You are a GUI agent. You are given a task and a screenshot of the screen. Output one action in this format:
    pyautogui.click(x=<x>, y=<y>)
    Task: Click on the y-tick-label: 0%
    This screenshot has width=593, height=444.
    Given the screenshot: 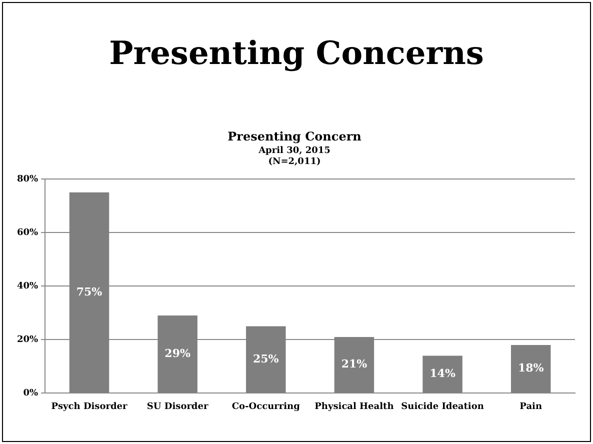 What is the action you would take?
    pyautogui.click(x=31, y=393)
    